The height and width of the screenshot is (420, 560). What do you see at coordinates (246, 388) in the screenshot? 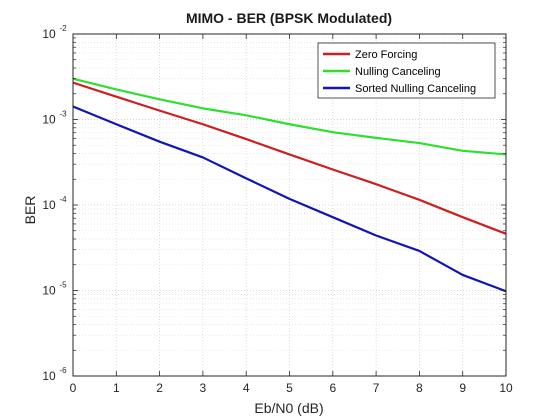
I see `x-tick-label: 4` at bounding box center [246, 388].